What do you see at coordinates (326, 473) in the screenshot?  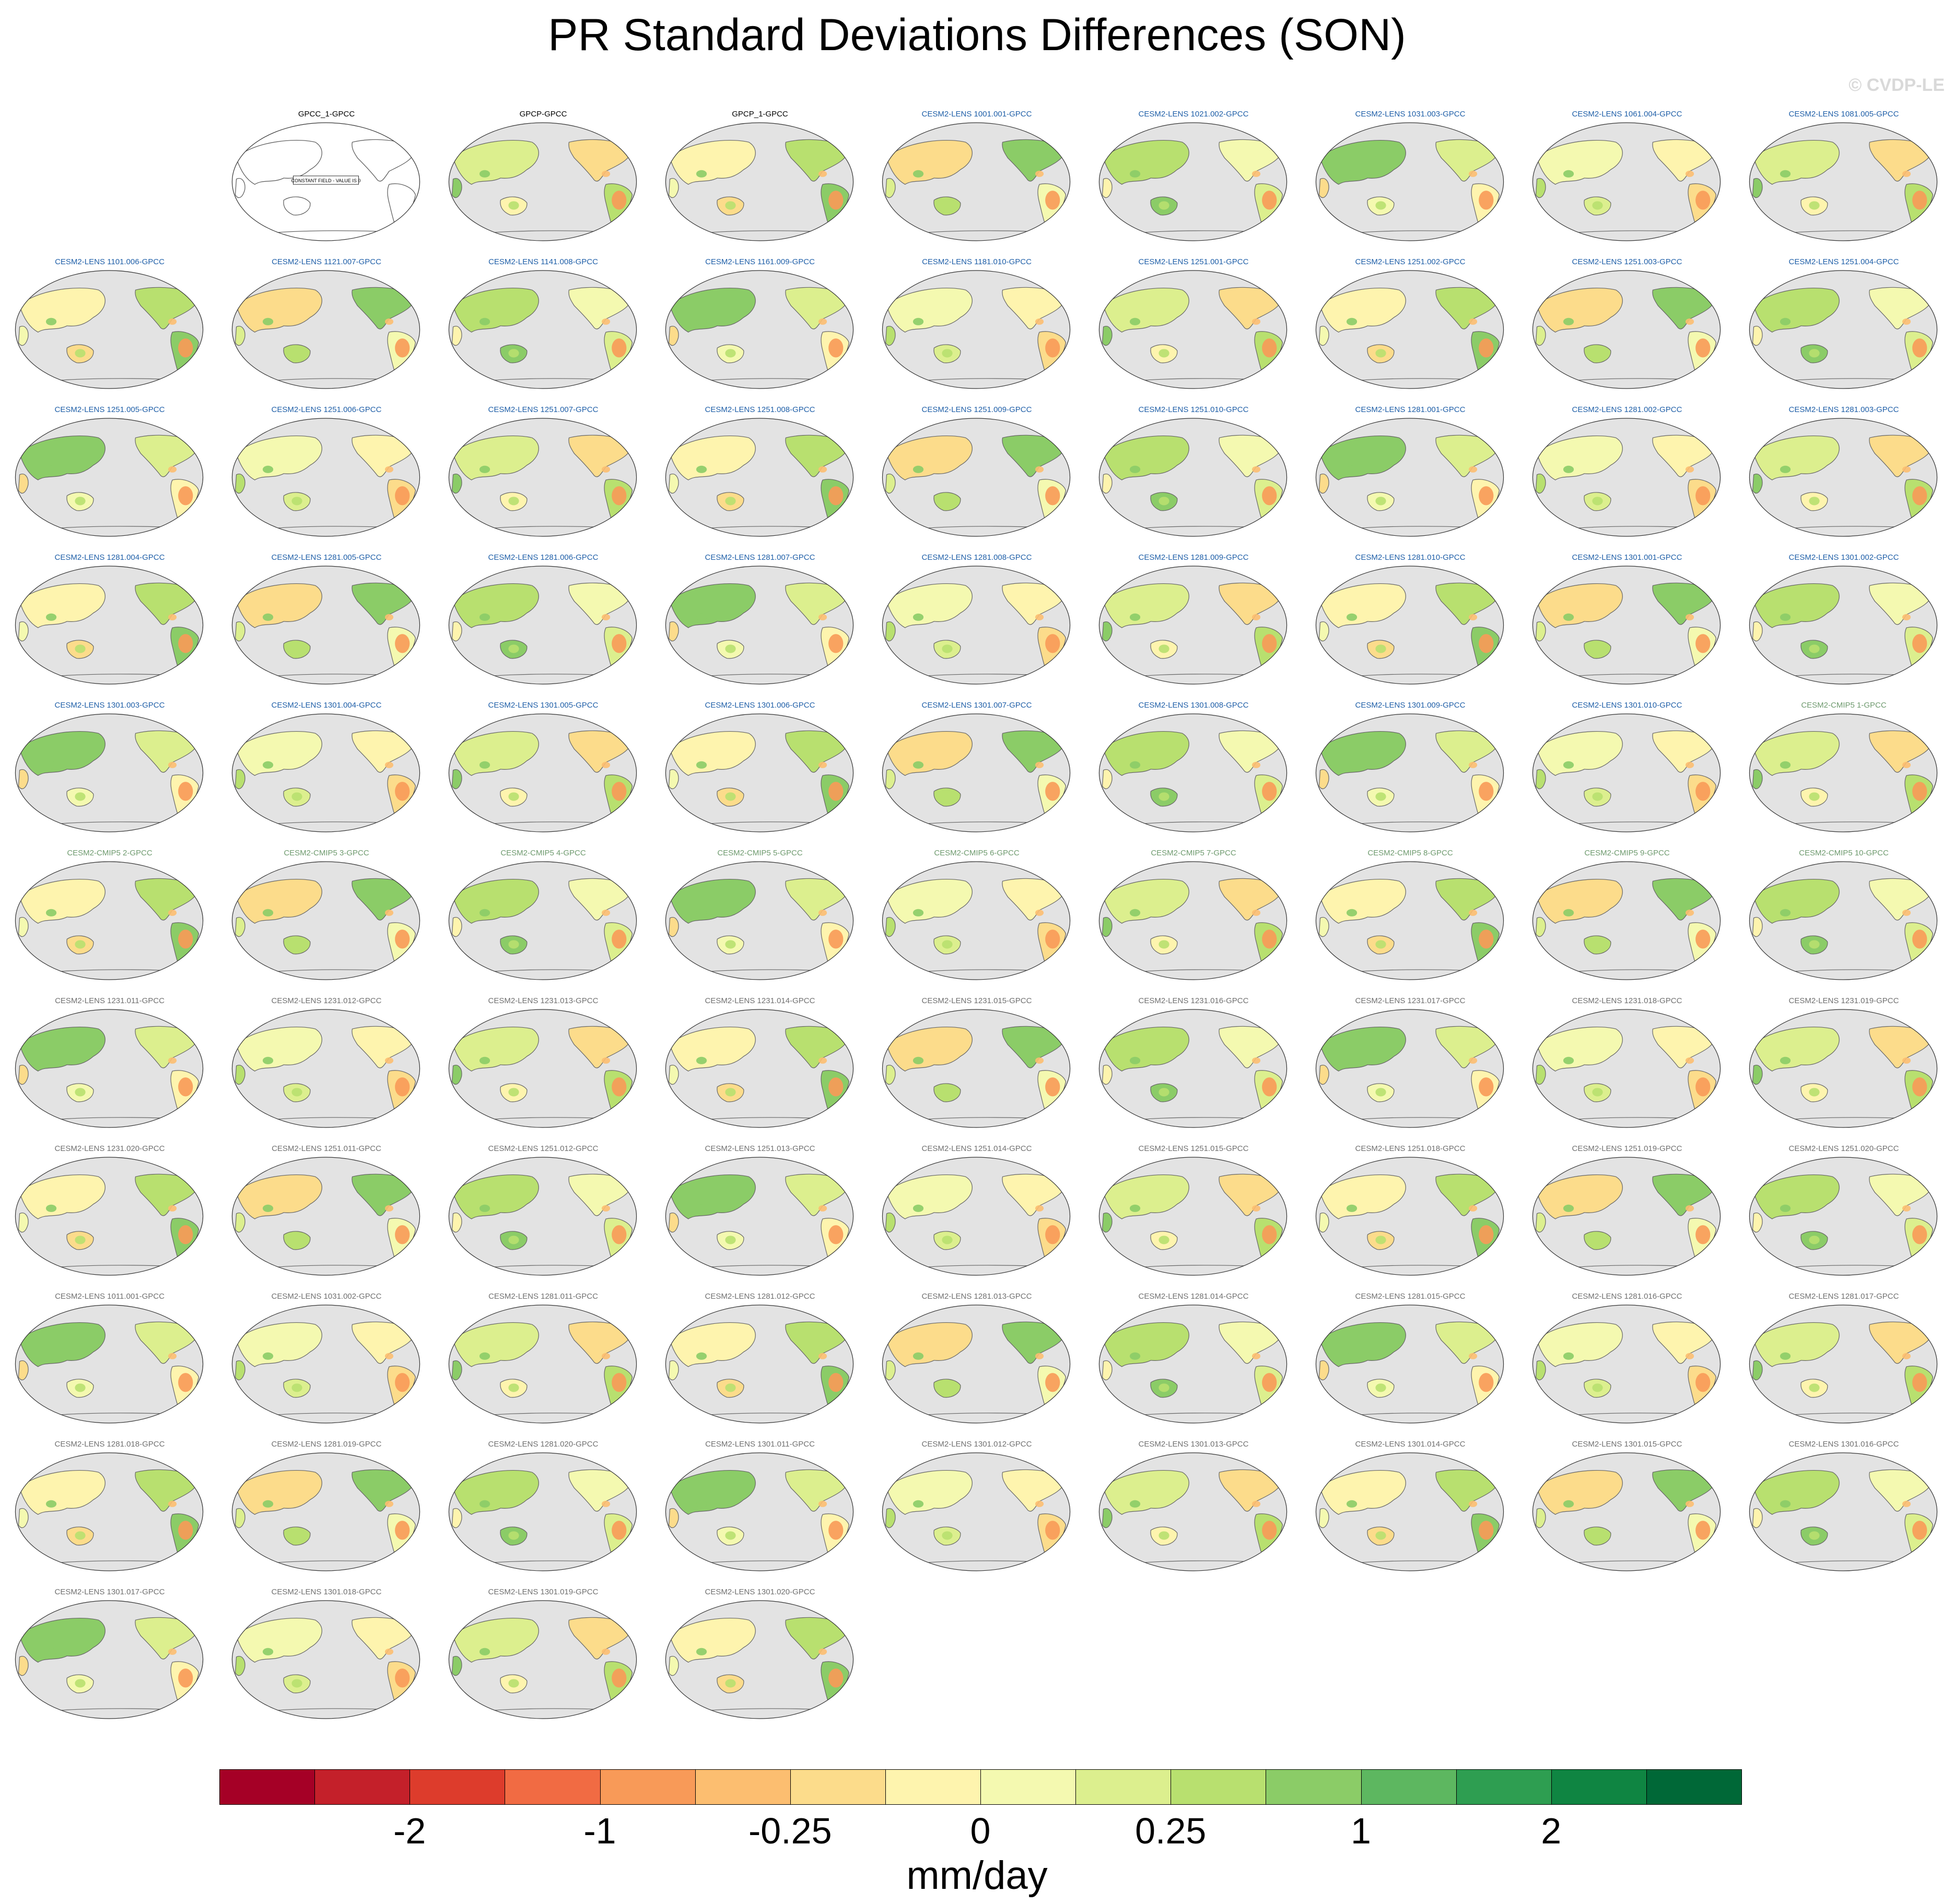 I see `map-panel: CESM2-LENS 1251.006-GPCC` at bounding box center [326, 473].